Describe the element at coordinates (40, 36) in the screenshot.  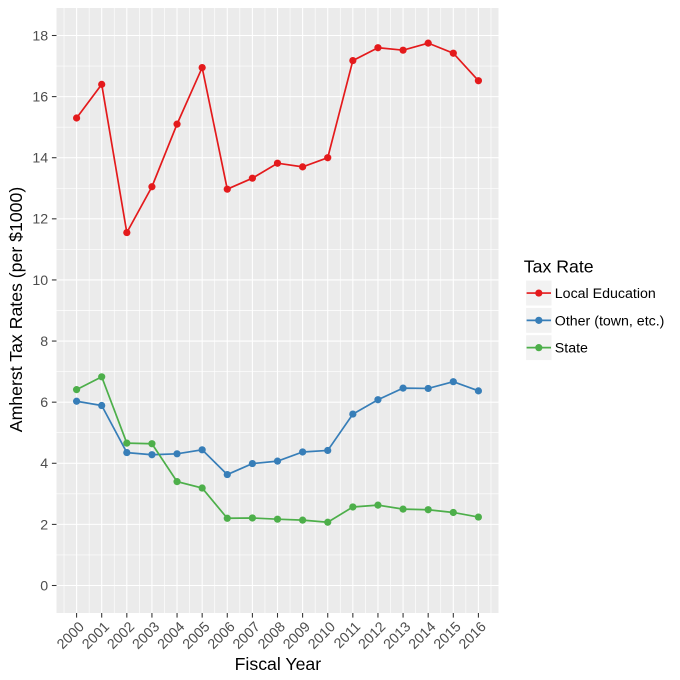
I see `svg-text: 18` at that location.